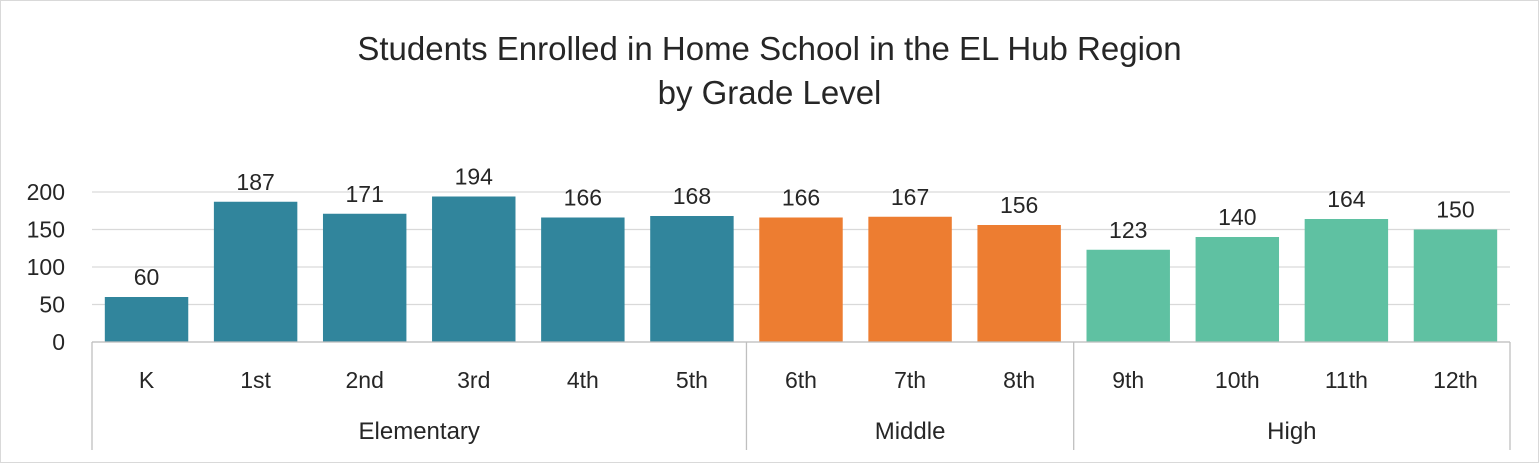  What do you see at coordinates (769, 92) in the screenshot?
I see `chart-subtitle: by Grade Level` at bounding box center [769, 92].